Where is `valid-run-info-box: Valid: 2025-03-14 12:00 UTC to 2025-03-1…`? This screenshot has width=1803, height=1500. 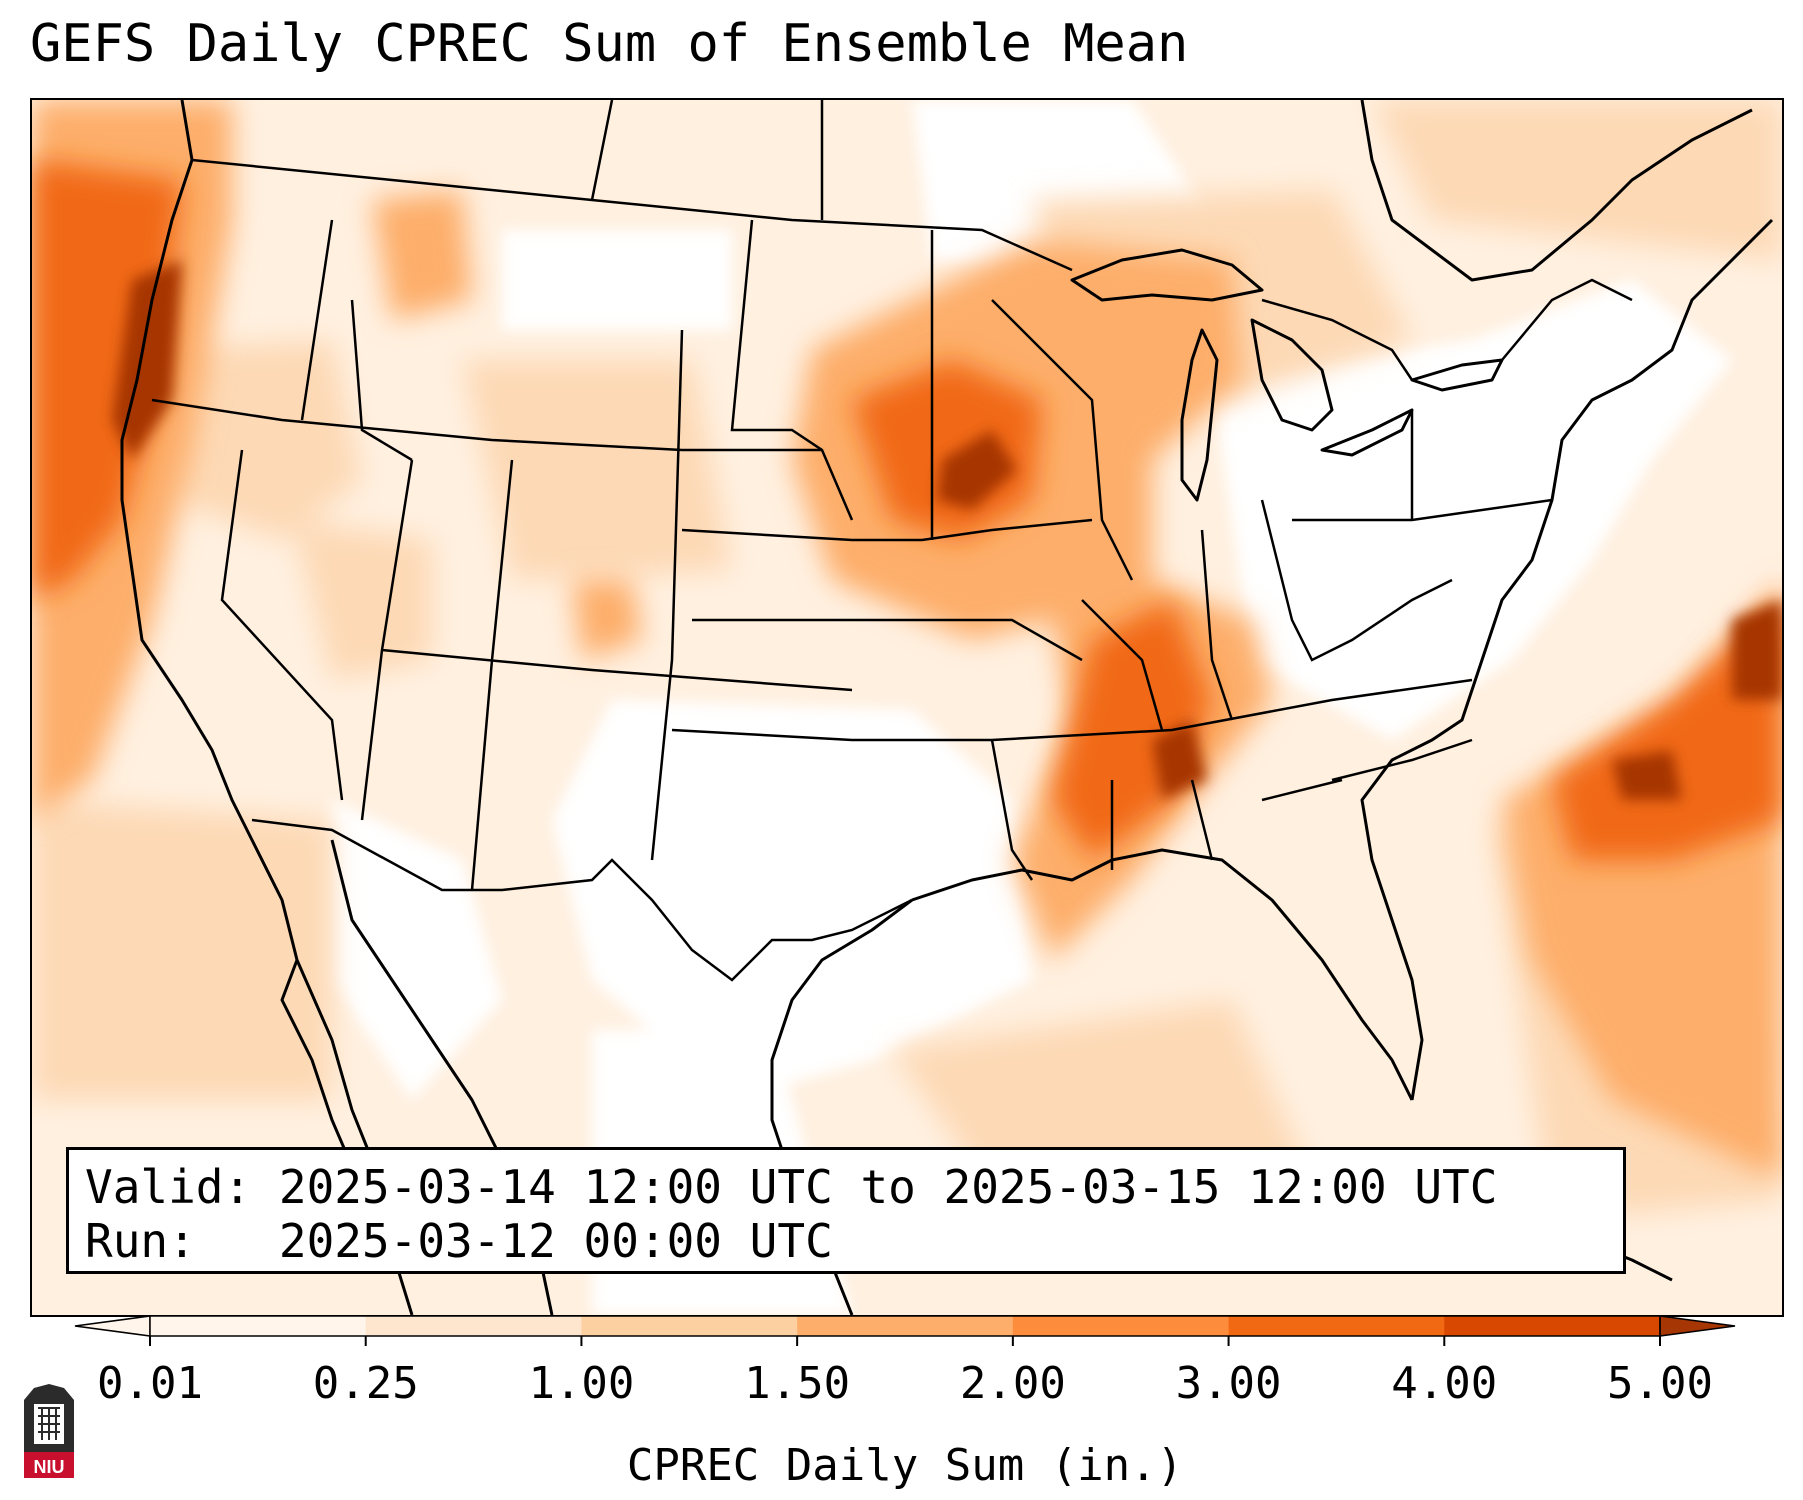 valid-run-info-box: Valid: 2025-03-14 12:00 UTC to 2025-03-1… is located at coordinates (846, 1210).